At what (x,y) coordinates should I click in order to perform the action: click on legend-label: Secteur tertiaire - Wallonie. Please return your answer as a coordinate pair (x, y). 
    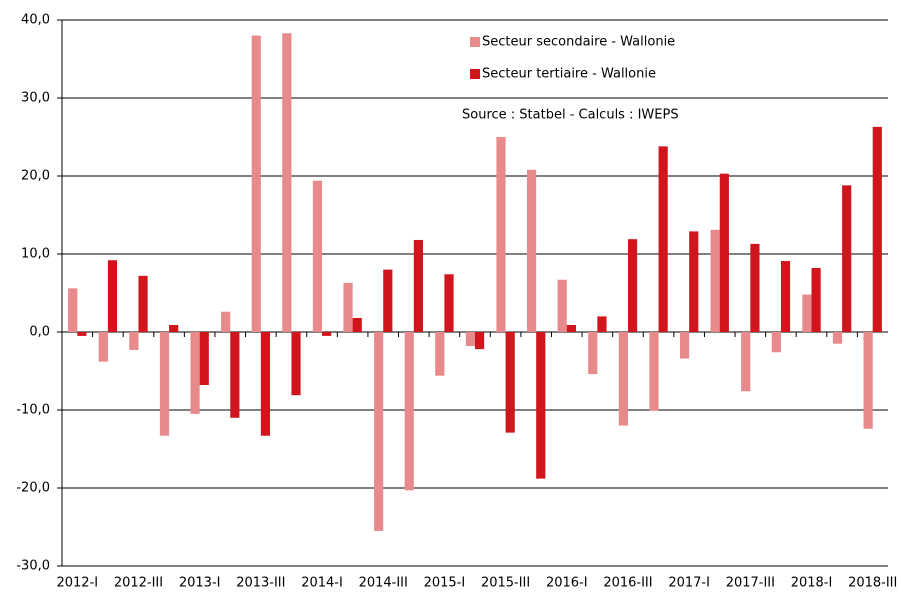
    Looking at the image, I should click on (569, 74).